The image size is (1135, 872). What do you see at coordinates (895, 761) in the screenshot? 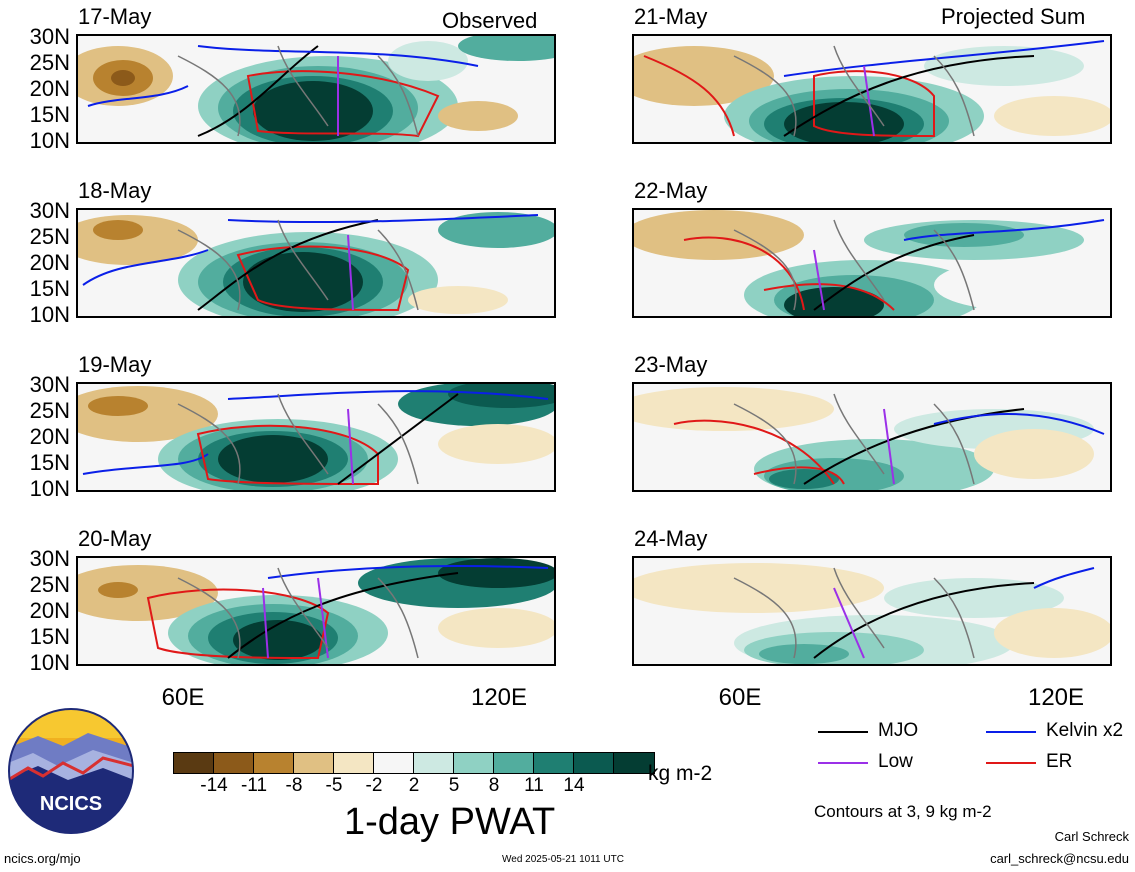
I see `legend-label-low: Low` at bounding box center [895, 761].